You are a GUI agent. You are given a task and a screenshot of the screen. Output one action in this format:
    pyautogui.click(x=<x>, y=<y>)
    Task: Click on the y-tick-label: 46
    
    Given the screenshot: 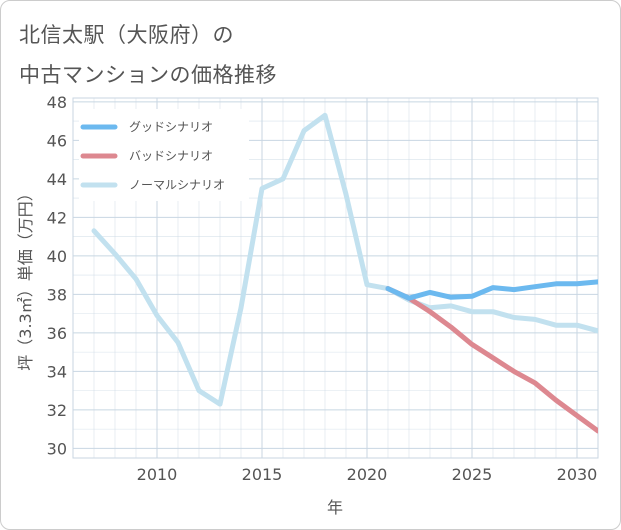 What is the action you would take?
    pyautogui.click(x=57, y=140)
    